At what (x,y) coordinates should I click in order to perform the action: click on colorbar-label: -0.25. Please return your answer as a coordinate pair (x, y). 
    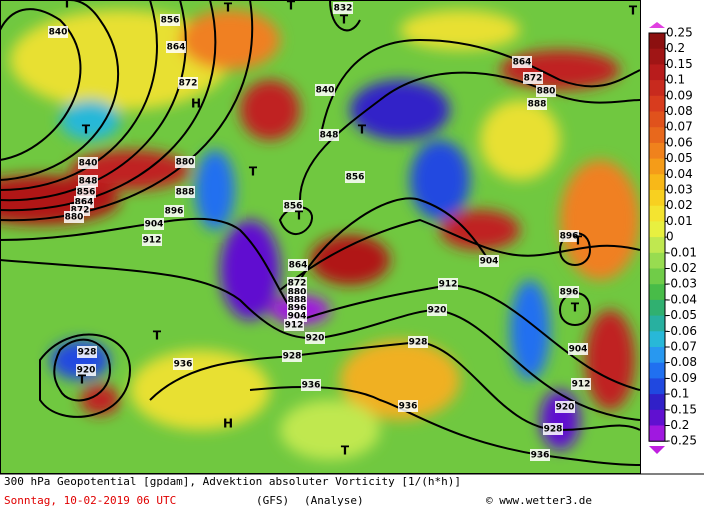
    Looking at the image, I should click on (681, 441).